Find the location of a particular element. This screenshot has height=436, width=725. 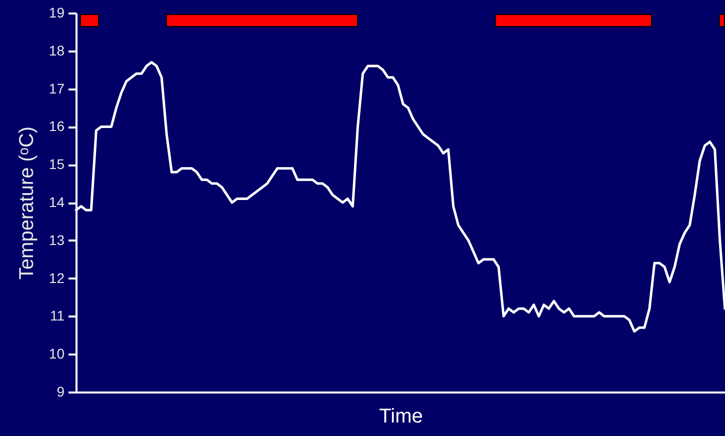

y-tick-label: 19 is located at coordinates (56, 12).